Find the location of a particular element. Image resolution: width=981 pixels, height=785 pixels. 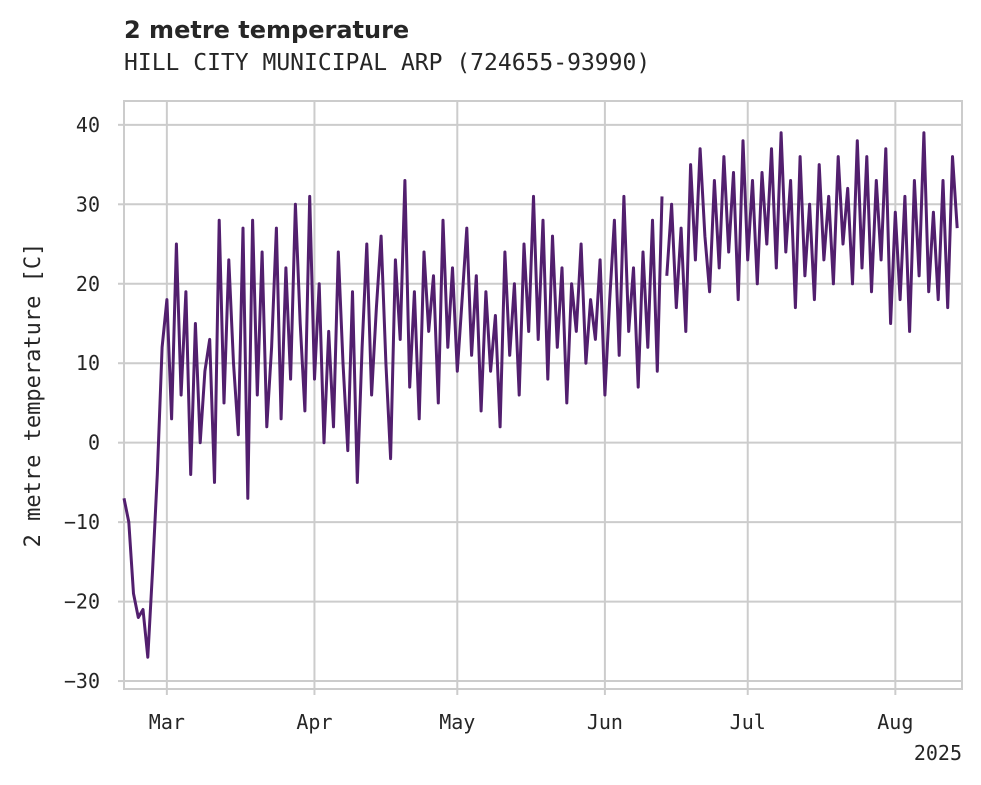

x-tick-label: Jun is located at coordinates (605, 722).